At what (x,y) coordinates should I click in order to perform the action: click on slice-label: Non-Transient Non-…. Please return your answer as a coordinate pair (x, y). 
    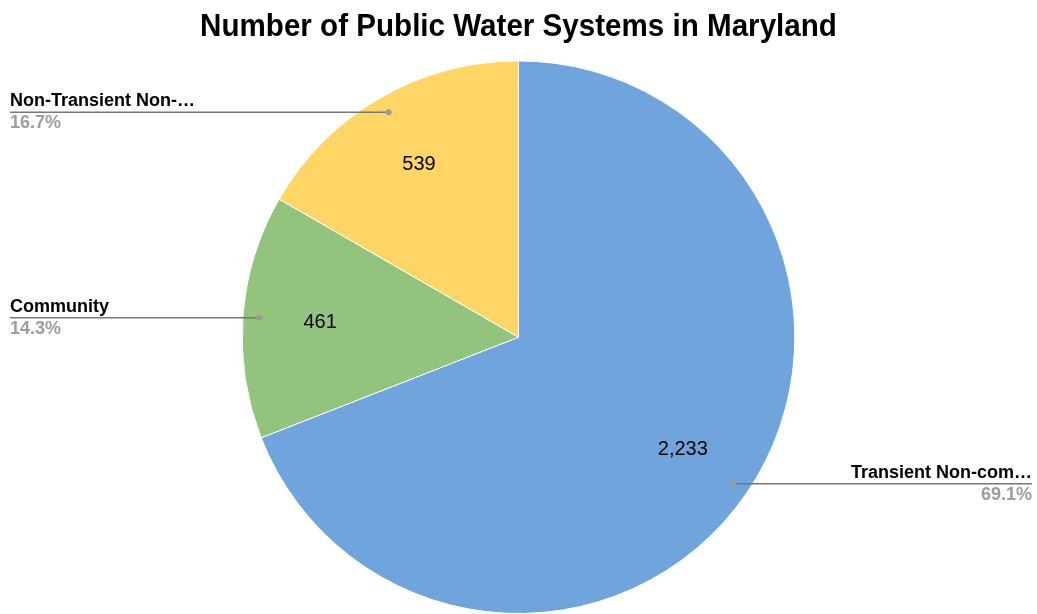
    Looking at the image, I should click on (102, 100).